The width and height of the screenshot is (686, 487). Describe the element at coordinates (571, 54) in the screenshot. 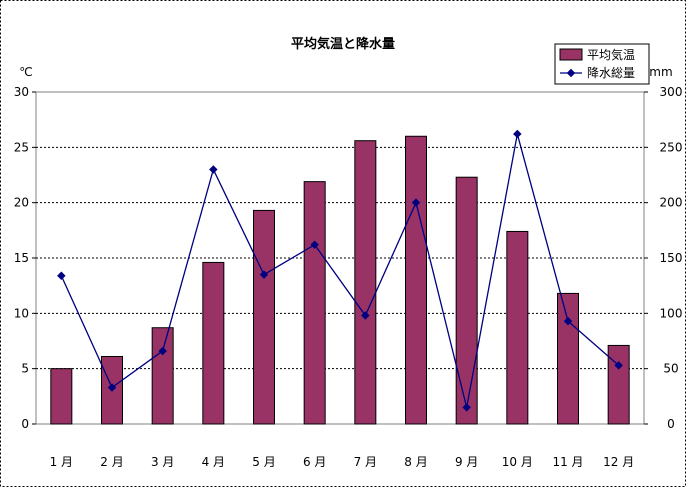

I see `legend-swatch-bar` at that location.